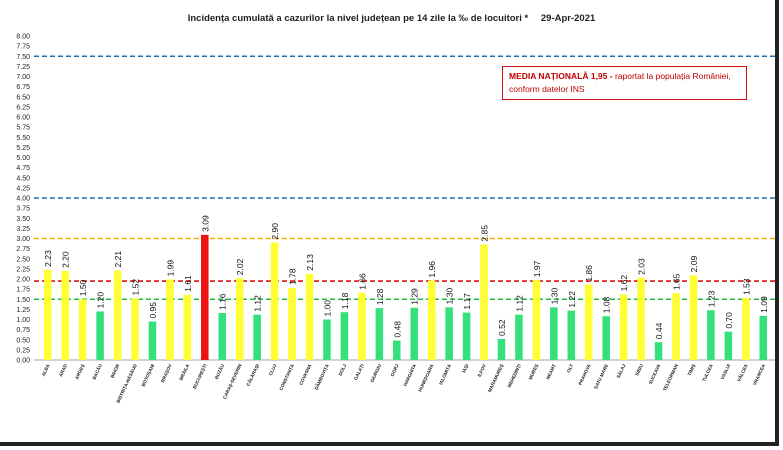 This screenshot has height=450, width=783. Describe the element at coordinates (23, 87) in the screenshot. I see `y-tick-label: 6.75` at that location.